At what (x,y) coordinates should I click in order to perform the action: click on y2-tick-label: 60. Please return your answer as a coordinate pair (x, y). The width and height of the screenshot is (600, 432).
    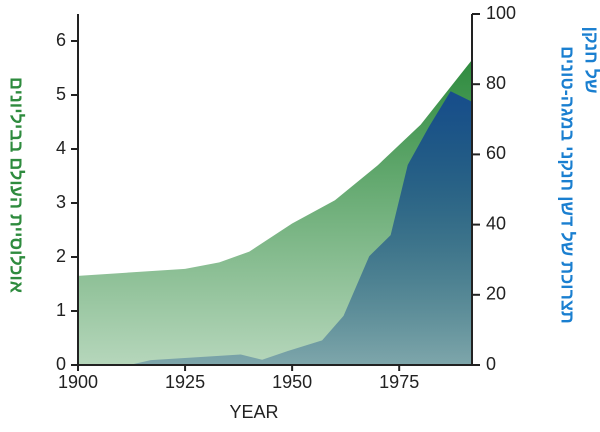
    Looking at the image, I should click on (496, 153).